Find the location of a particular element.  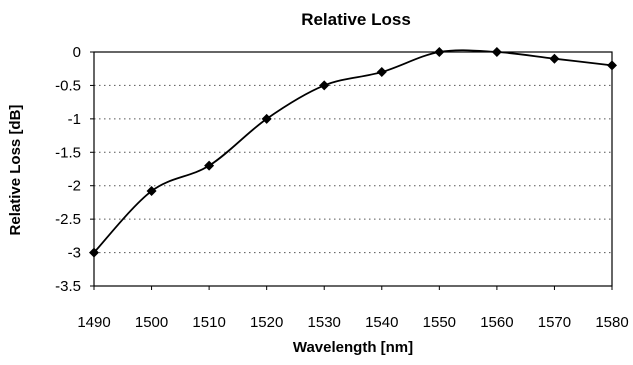

x-tick-label: 1490 is located at coordinates (93, 322).